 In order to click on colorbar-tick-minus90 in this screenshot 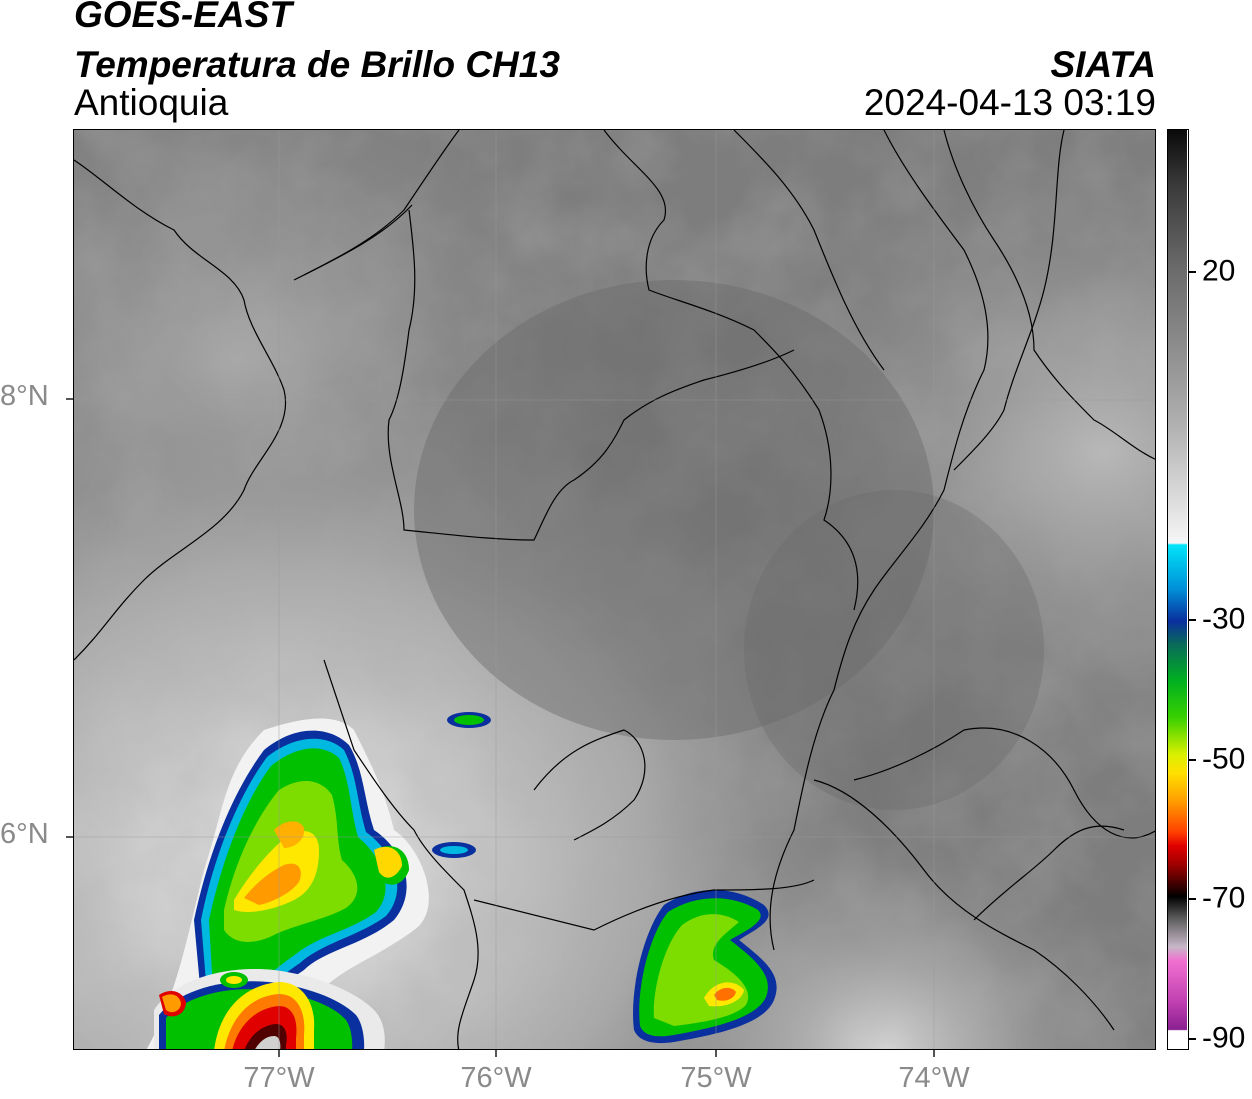, I will do `click(1192, 1039)`.